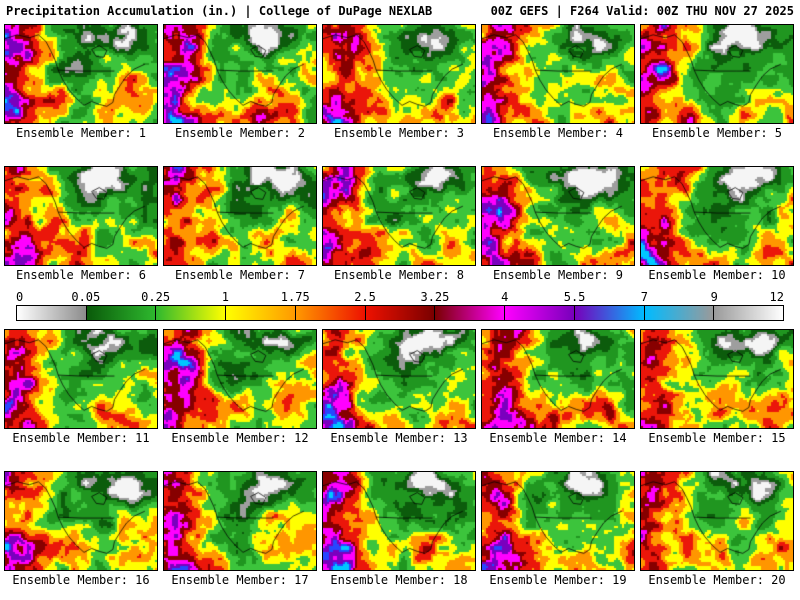 The image size is (800, 600). I want to click on colorbar-tick-label: 5.5, so click(574, 297).